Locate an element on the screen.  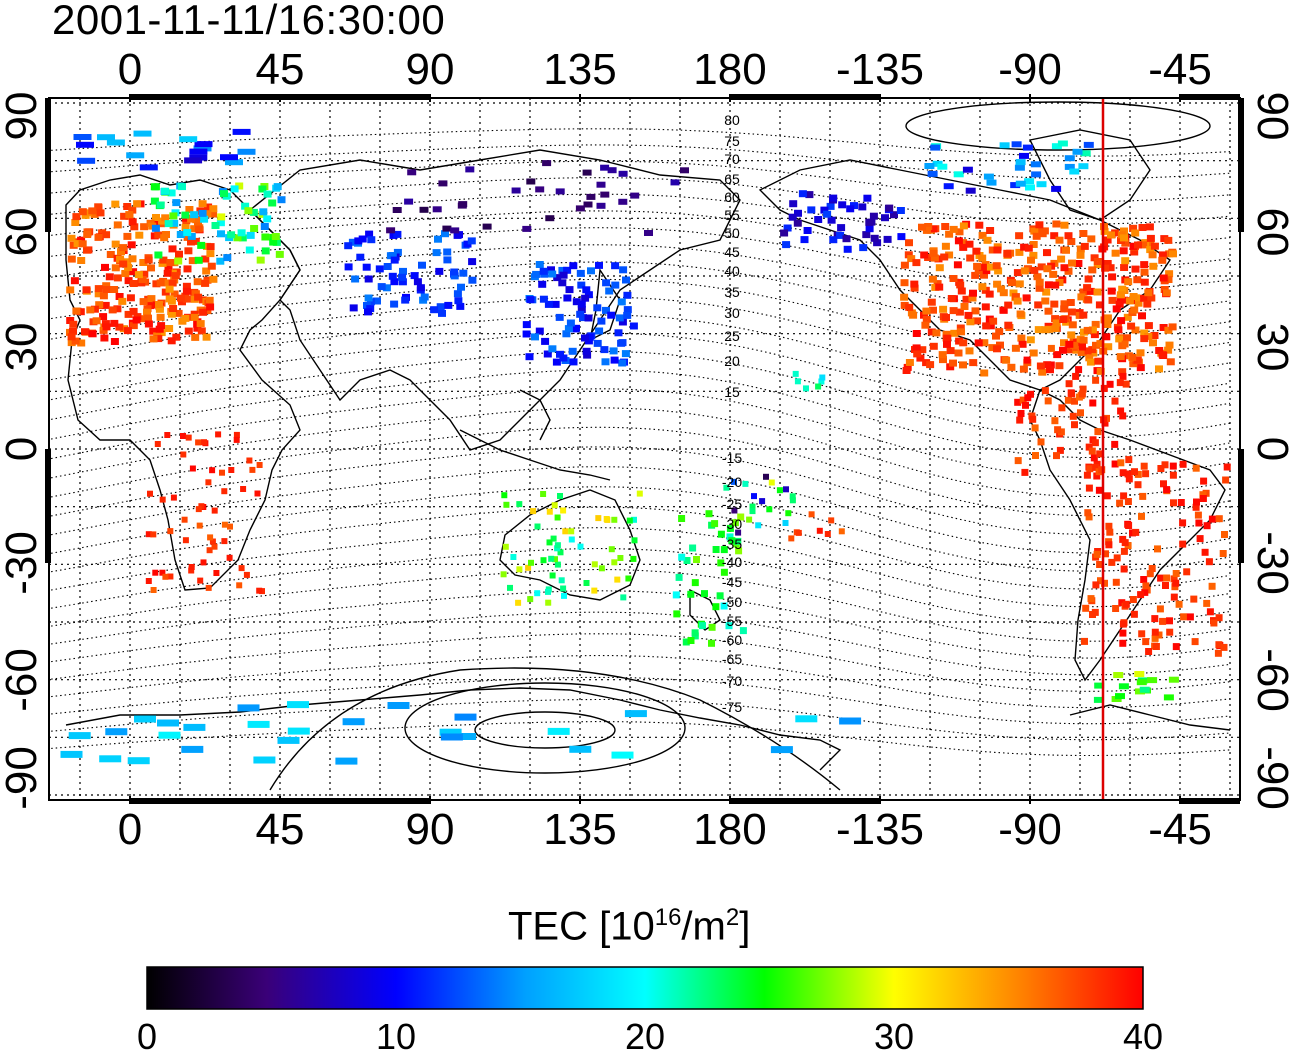
bottom-lon-label: 135 is located at coordinates (579, 829).